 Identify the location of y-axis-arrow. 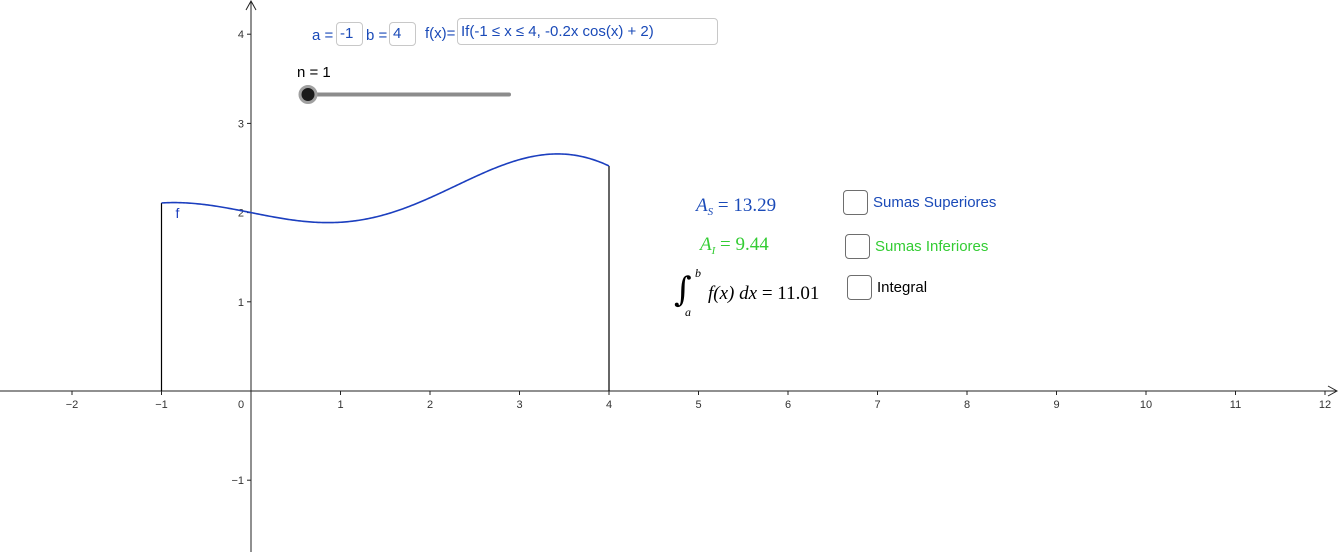
(251, 5).